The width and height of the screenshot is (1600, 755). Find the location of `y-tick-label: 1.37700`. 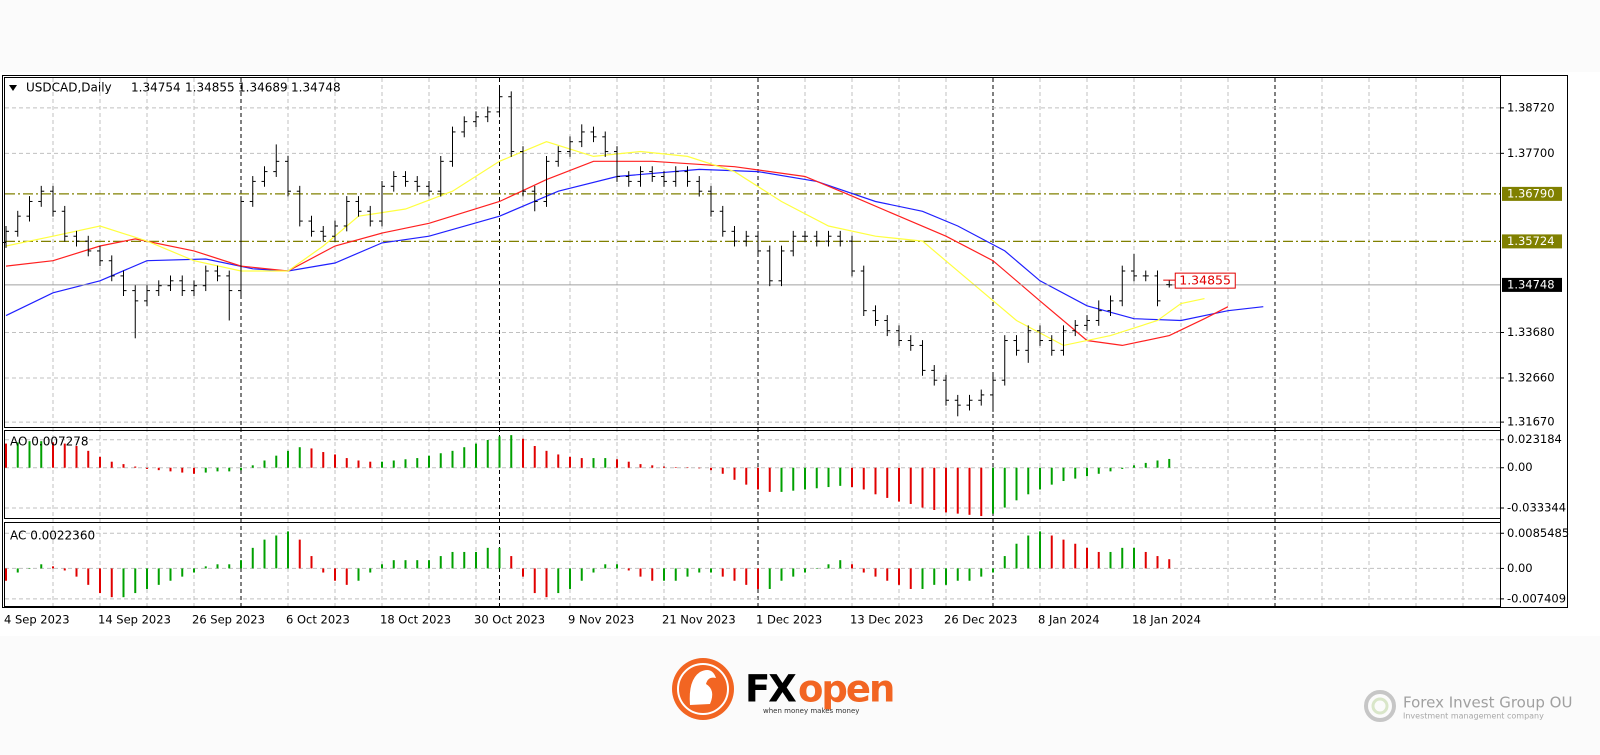

y-tick-label: 1.37700 is located at coordinates (1531, 153).